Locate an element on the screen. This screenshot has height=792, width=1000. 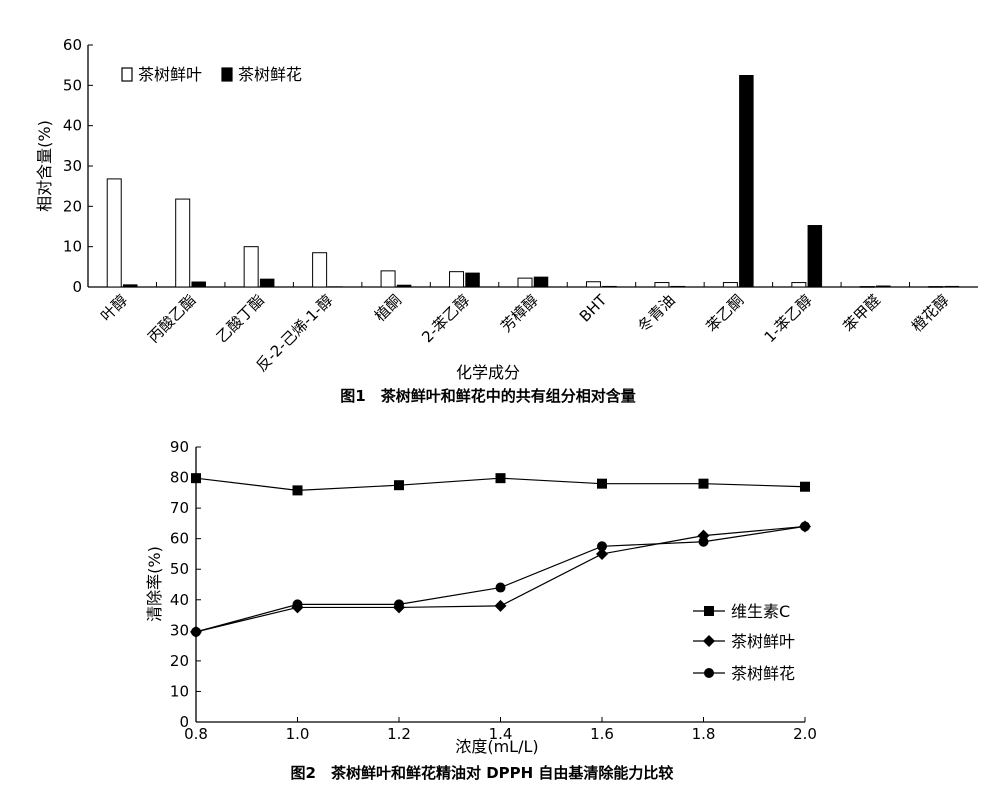
y-tick-label: 80 is located at coordinates (179, 478).